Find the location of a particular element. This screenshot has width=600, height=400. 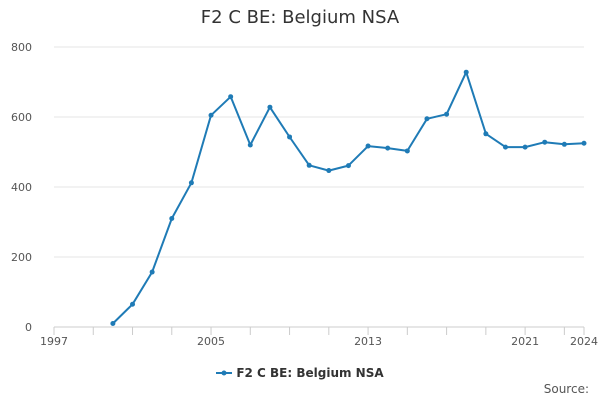

legend: F2 C BE: Belgium NSA is located at coordinates (300, 373).